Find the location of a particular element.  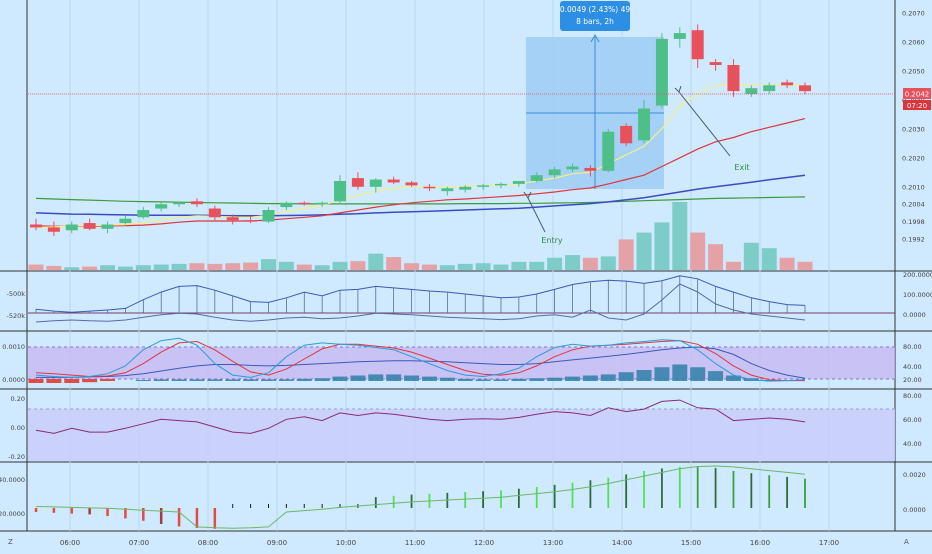

rsi-pane is located at coordinates (420, 416).